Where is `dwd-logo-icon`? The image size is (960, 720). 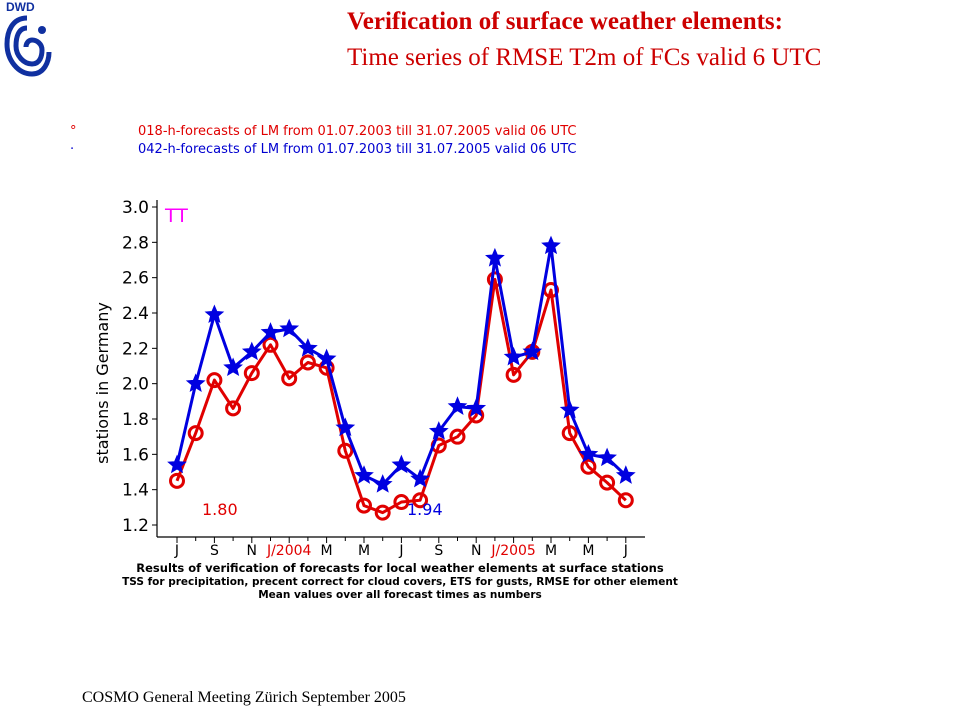
dwd-logo-icon is located at coordinates (28, 46).